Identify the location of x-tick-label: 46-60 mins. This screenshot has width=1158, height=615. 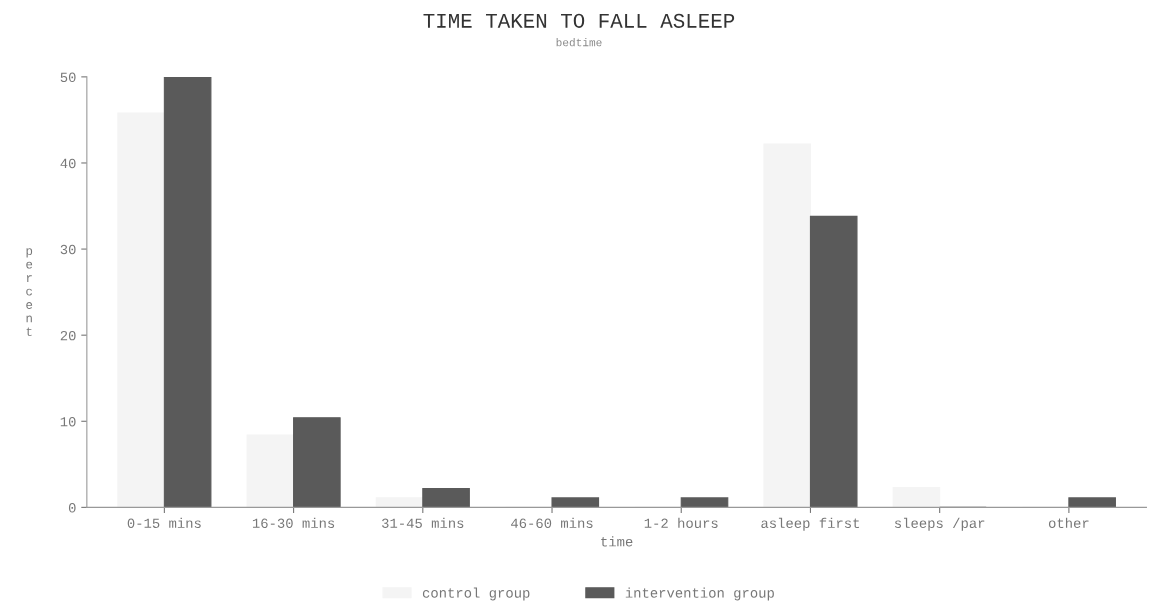
(552, 522).